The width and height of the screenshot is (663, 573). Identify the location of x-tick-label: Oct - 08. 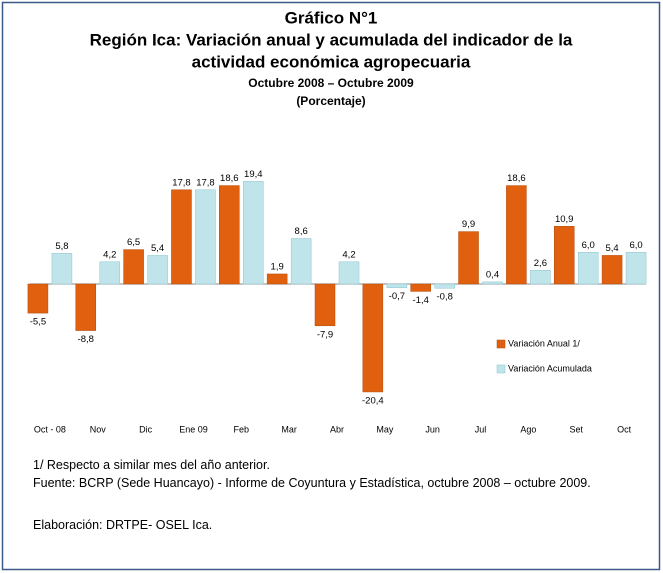
(50, 429).